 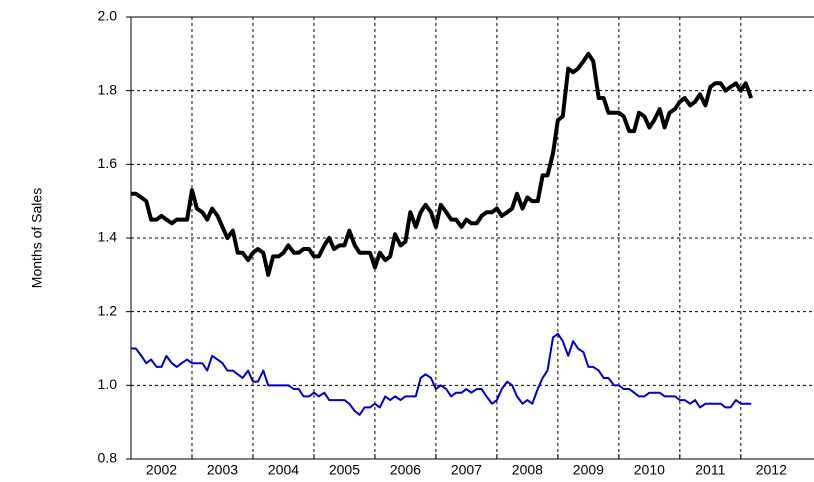 I want to click on y-tick-label: 1.4, so click(x=108, y=237).